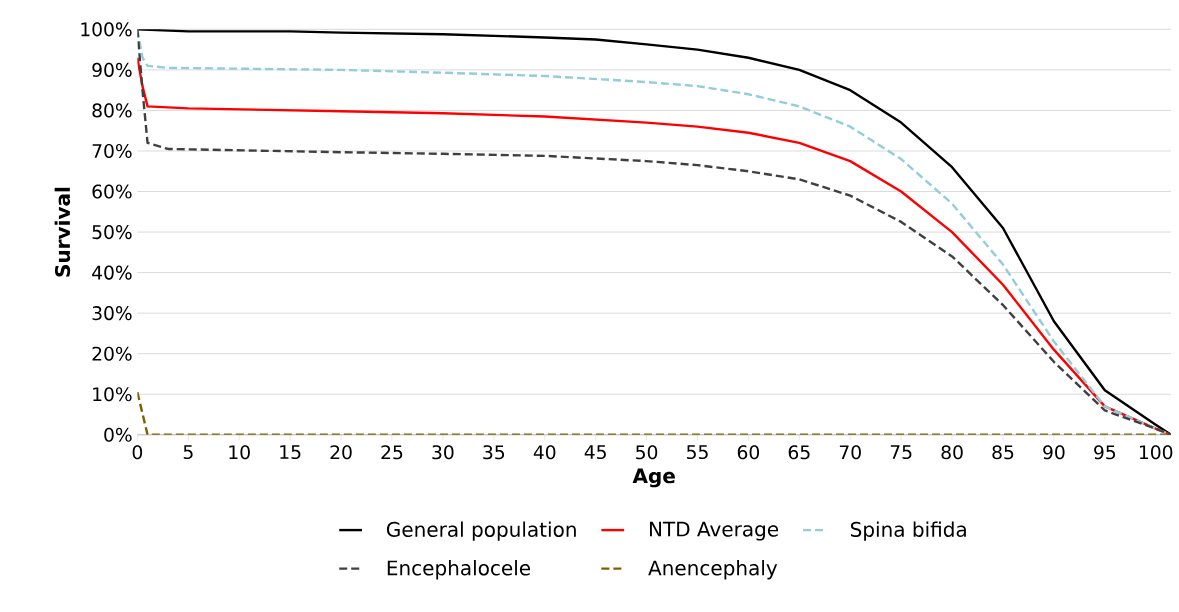  What do you see at coordinates (112, 110) in the screenshot?
I see `y-tick-label: 80%` at bounding box center [112, 110].